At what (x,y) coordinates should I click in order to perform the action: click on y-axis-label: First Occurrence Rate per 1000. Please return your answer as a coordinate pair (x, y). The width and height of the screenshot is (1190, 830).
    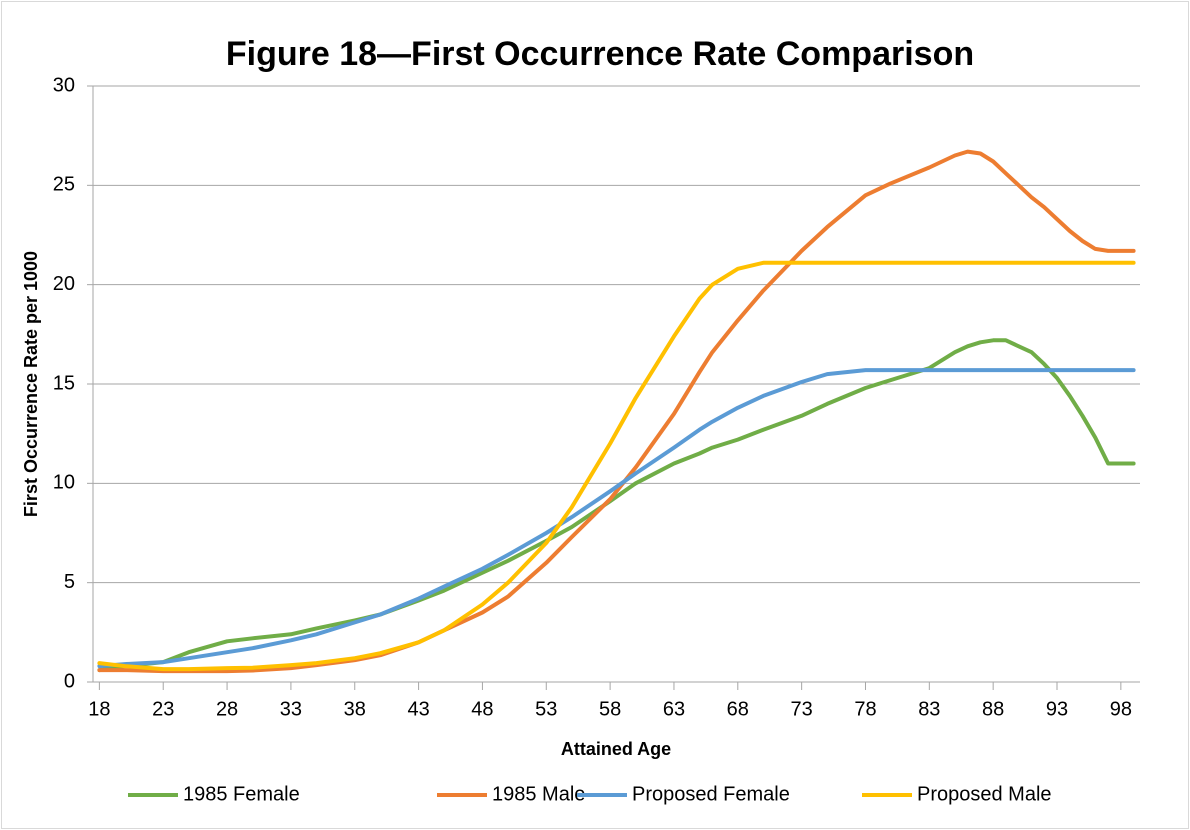
    Looking at the image, I should click on (31, 384).